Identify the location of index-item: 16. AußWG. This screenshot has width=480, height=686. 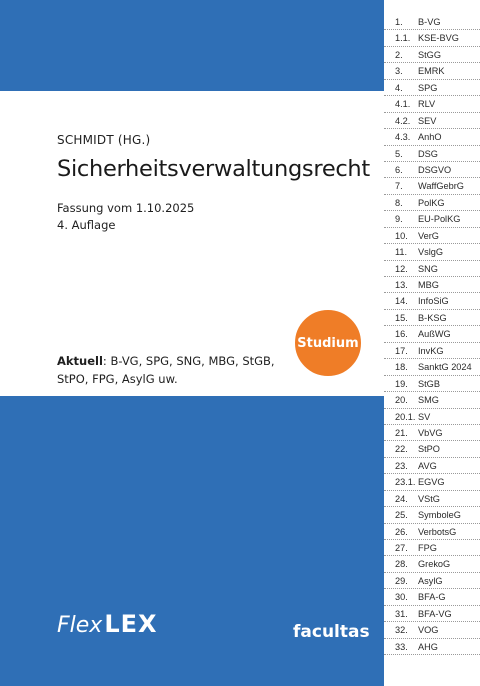
(432, 334).